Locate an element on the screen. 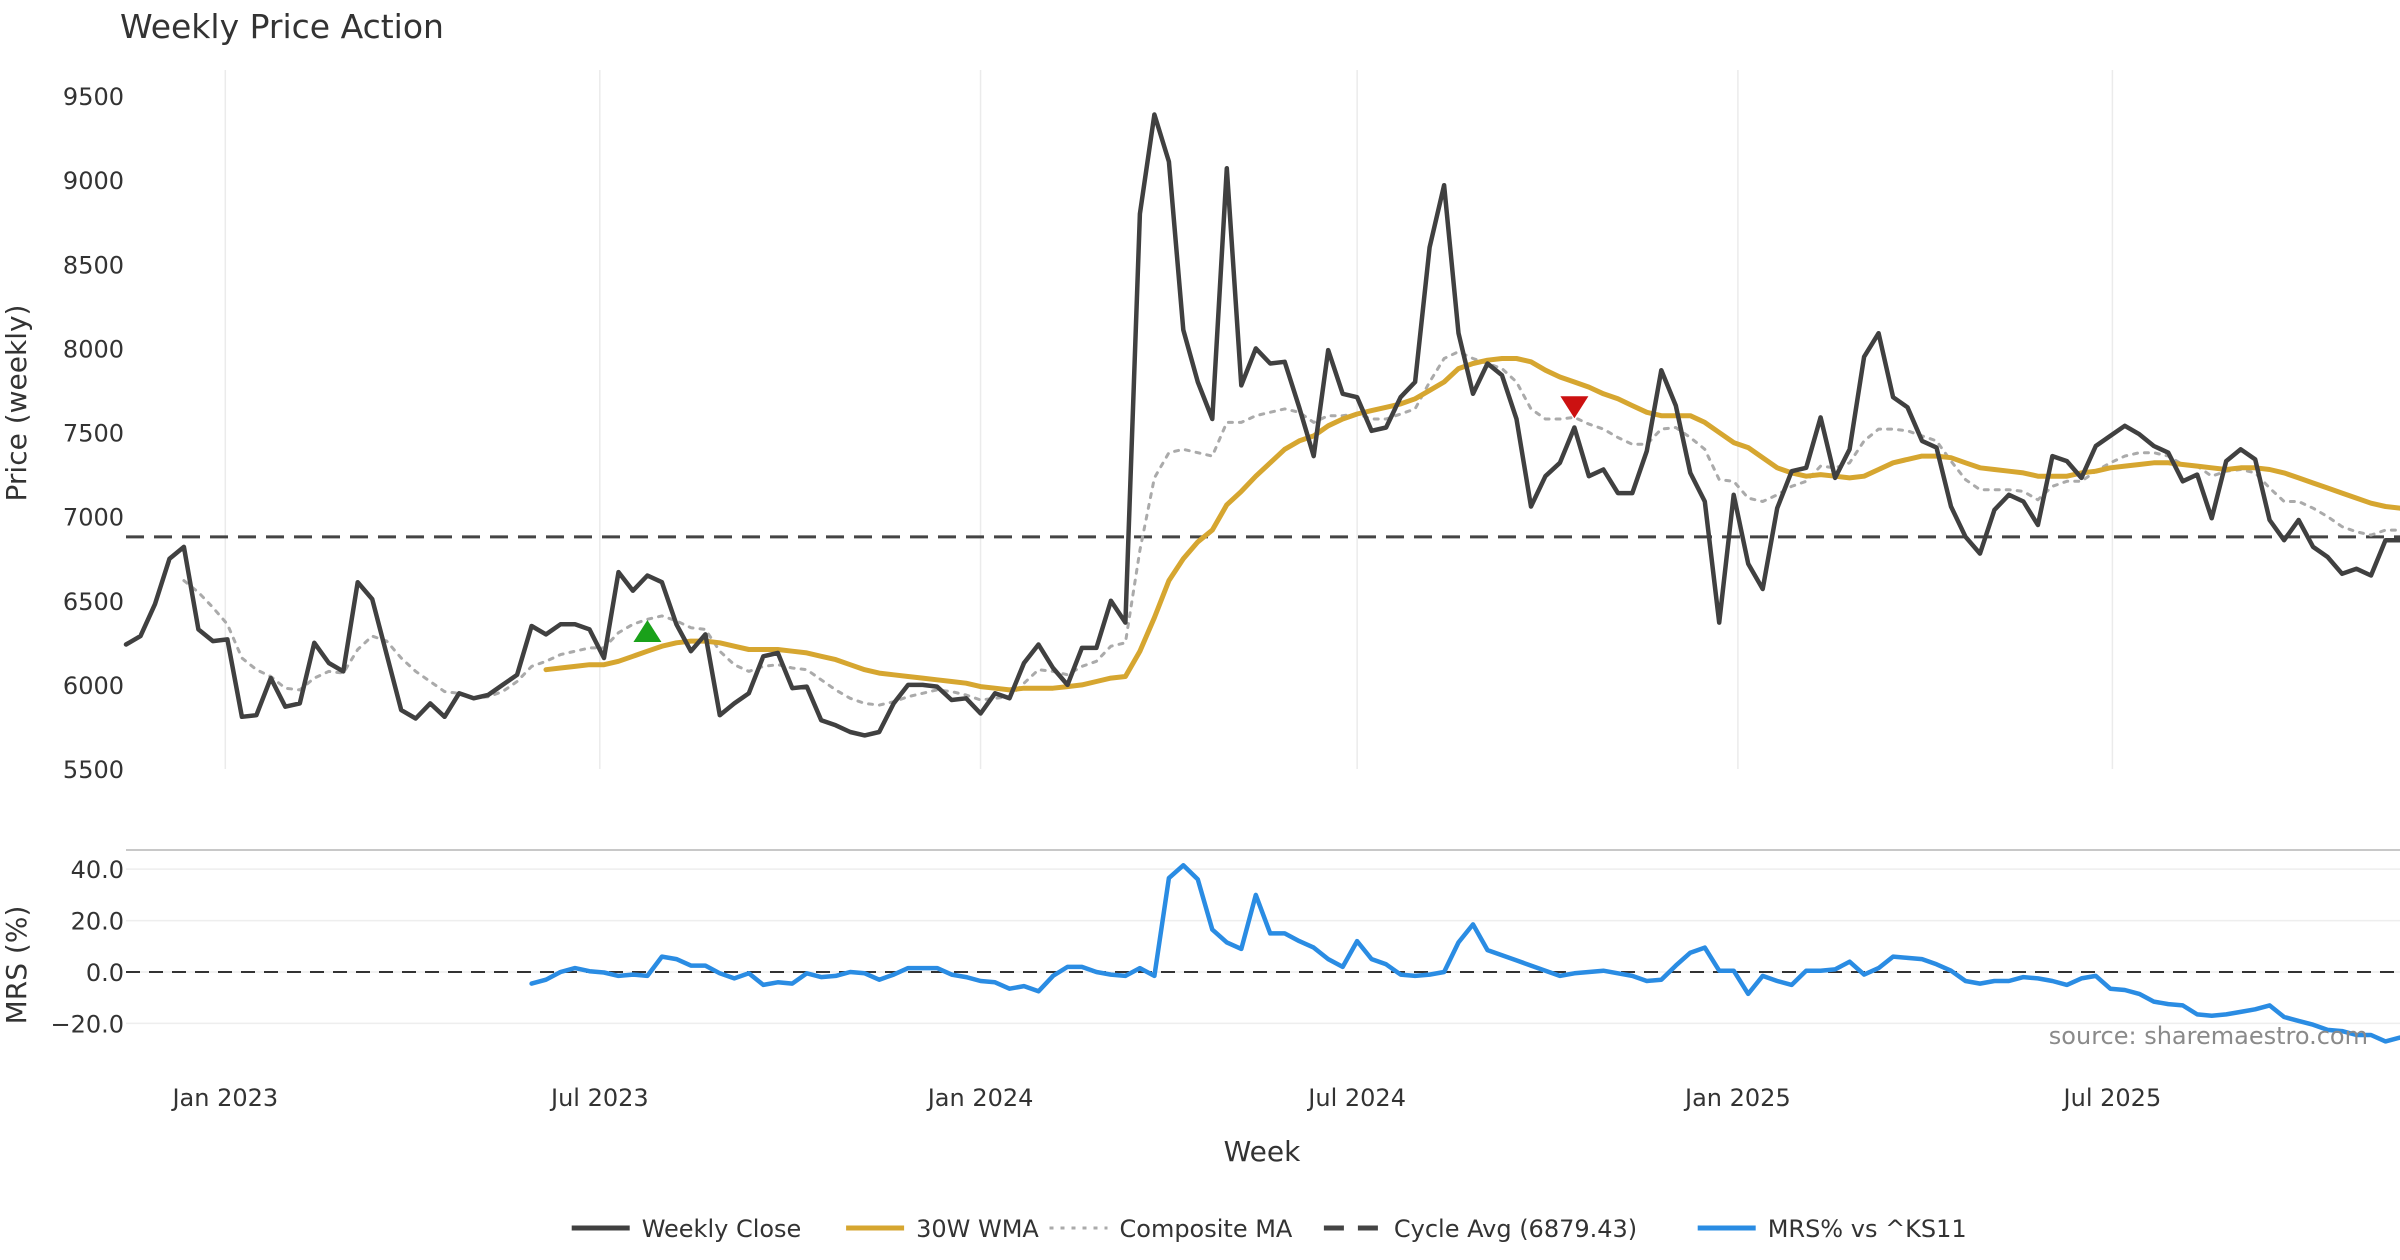 The image size is (2400, 1260). legend-item: MRS% vs ^KS11 is located at coordinates (1832, 1229).